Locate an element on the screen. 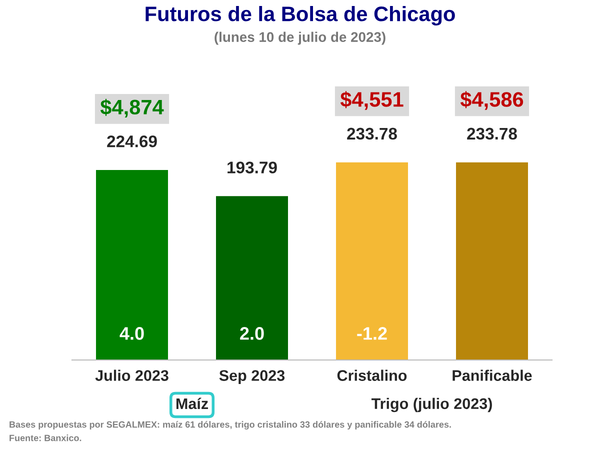 Image resolution: width=600 pixels, height=450 pixels. text: $4,551 is located at coordinates (372, 100).